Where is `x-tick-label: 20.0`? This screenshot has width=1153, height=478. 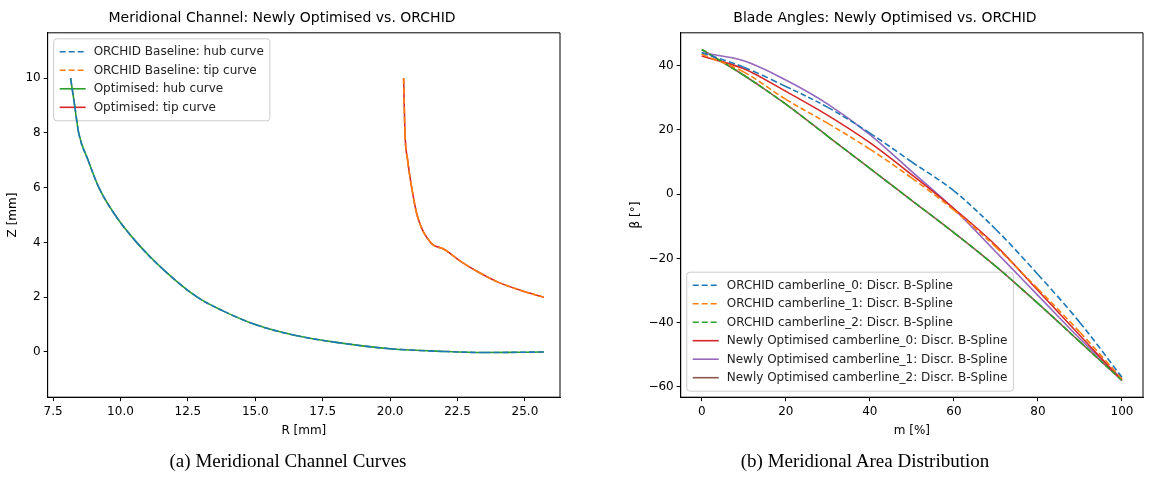
x-tick-label: 20.0 is located at coordinates (390, 410).